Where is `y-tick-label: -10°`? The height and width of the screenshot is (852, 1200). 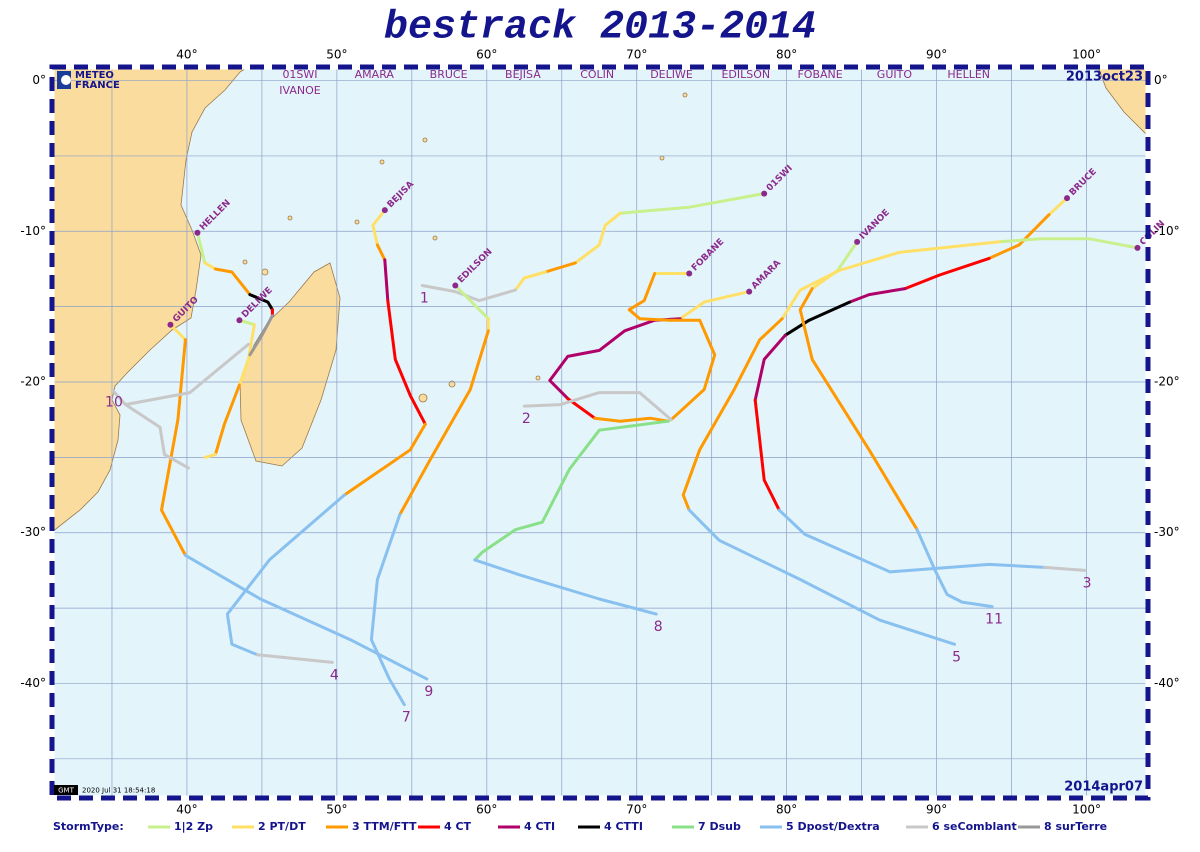 y-tick-label: -10° is located at coordinates (33, 231).